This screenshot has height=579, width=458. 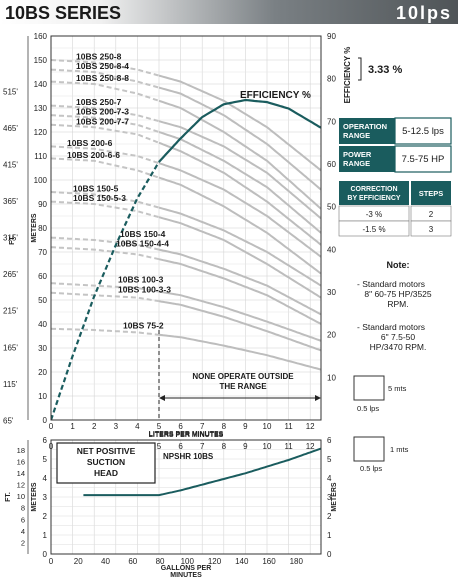 What do you see at coordinates (45, 516) in the screenshot?
I see `npsh-y-tick: 2` at bounding box center [45, 516].